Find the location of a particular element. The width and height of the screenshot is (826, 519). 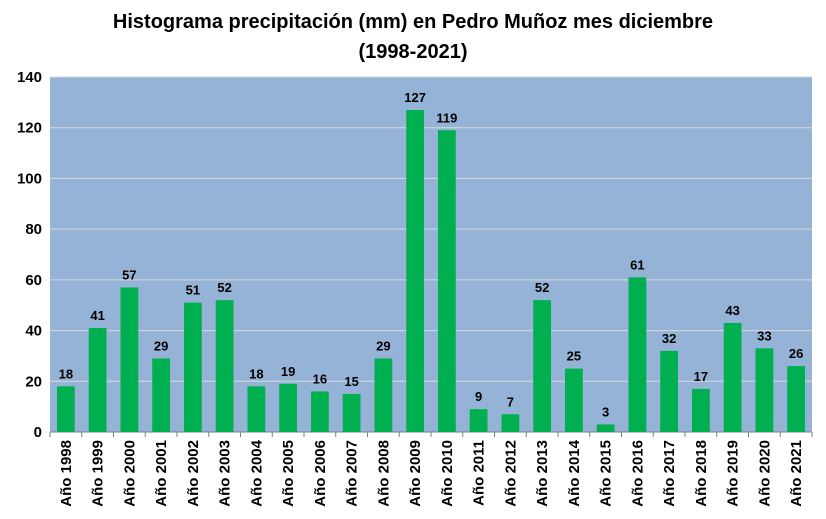

x-tick-label: Año 2021 is located at coordinates (796, 473).